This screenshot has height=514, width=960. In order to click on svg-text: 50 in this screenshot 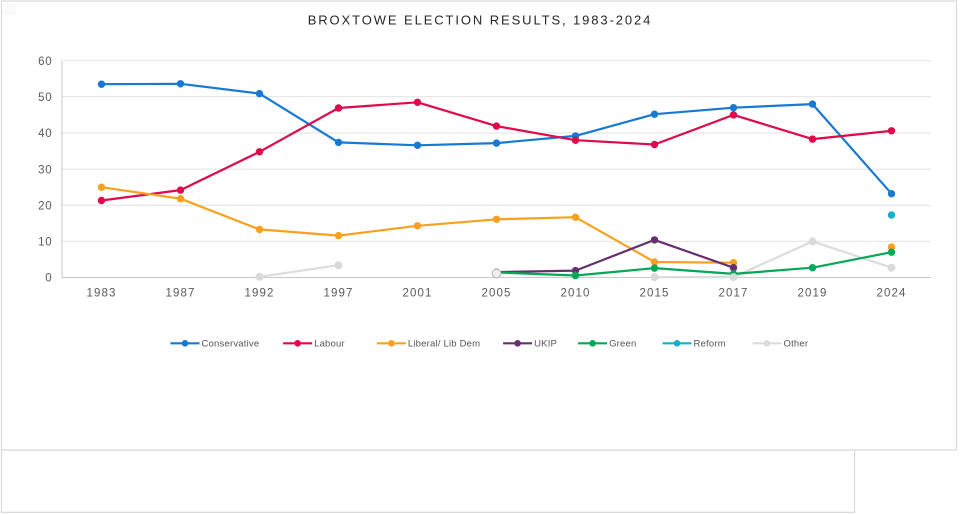, I will do `click(45, 98)`.